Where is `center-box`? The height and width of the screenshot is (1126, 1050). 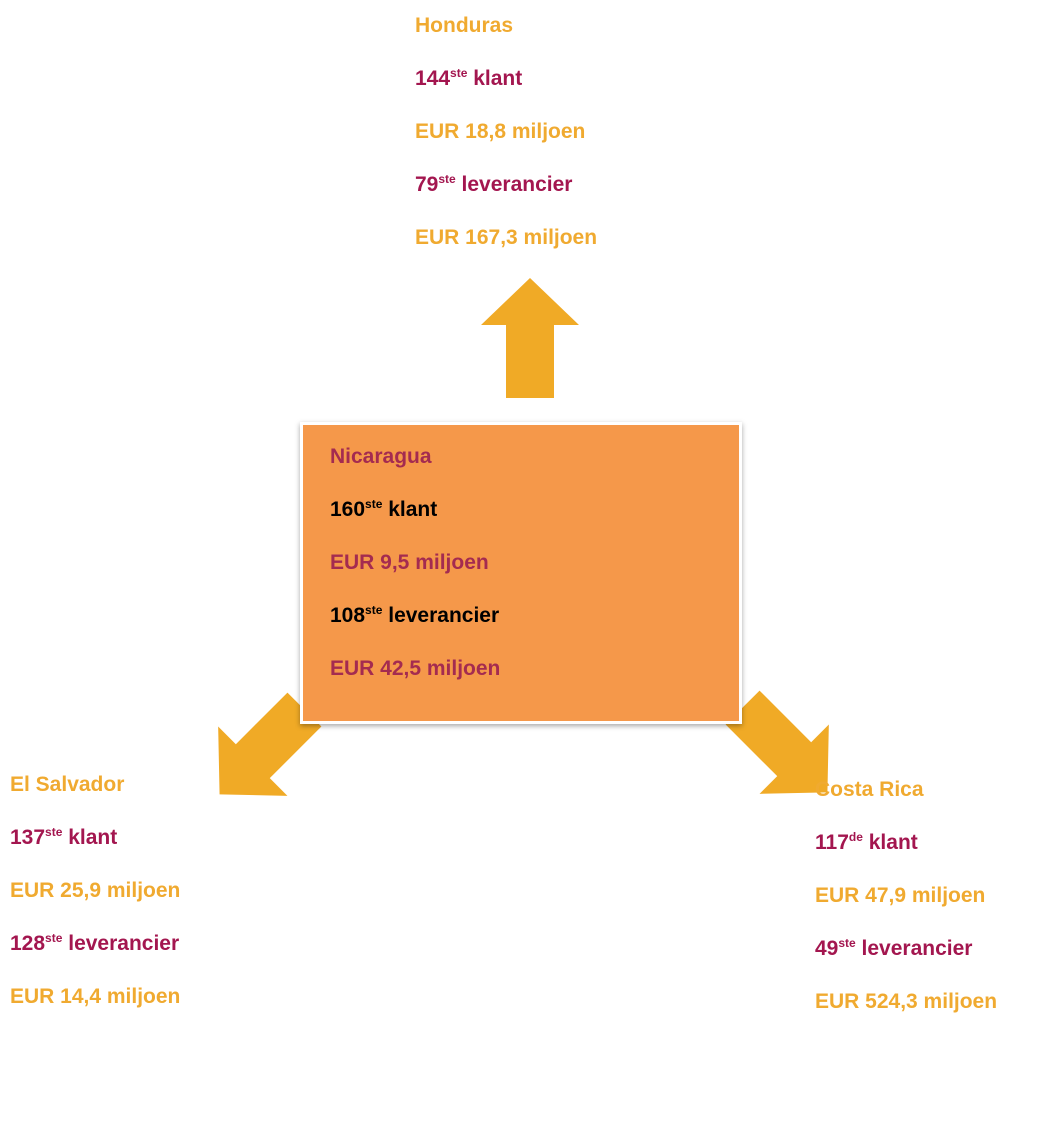 center-box is located at coordinates (521, 573).